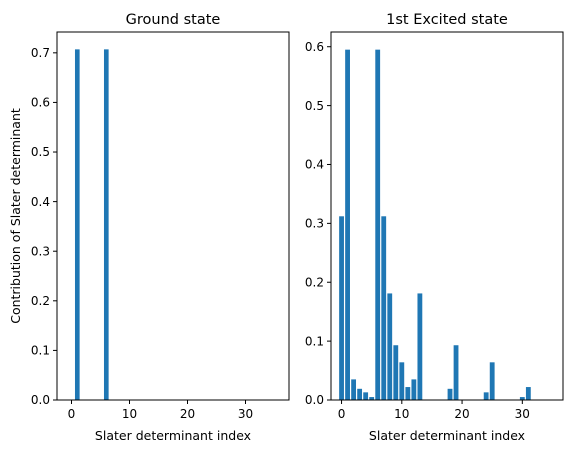 The image size is (567, 453). What do you see at coordinates (40, 202) in the screenshot?
I see `ground-state-ytick-label: 0.4` at bounding box center [40, 202].